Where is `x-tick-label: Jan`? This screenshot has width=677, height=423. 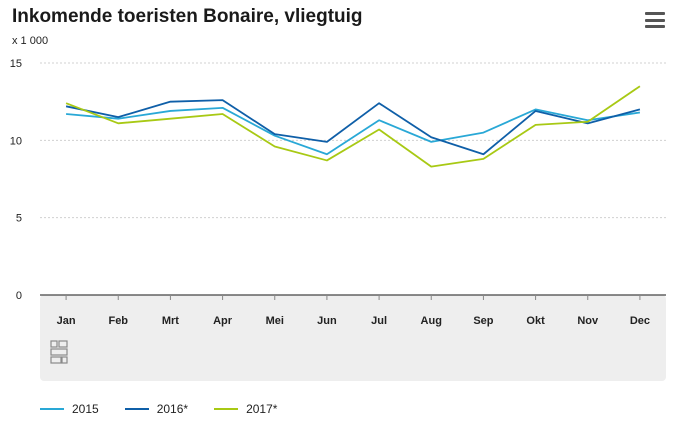 x-tick-label: Jan is located at coordinates (66, 321).